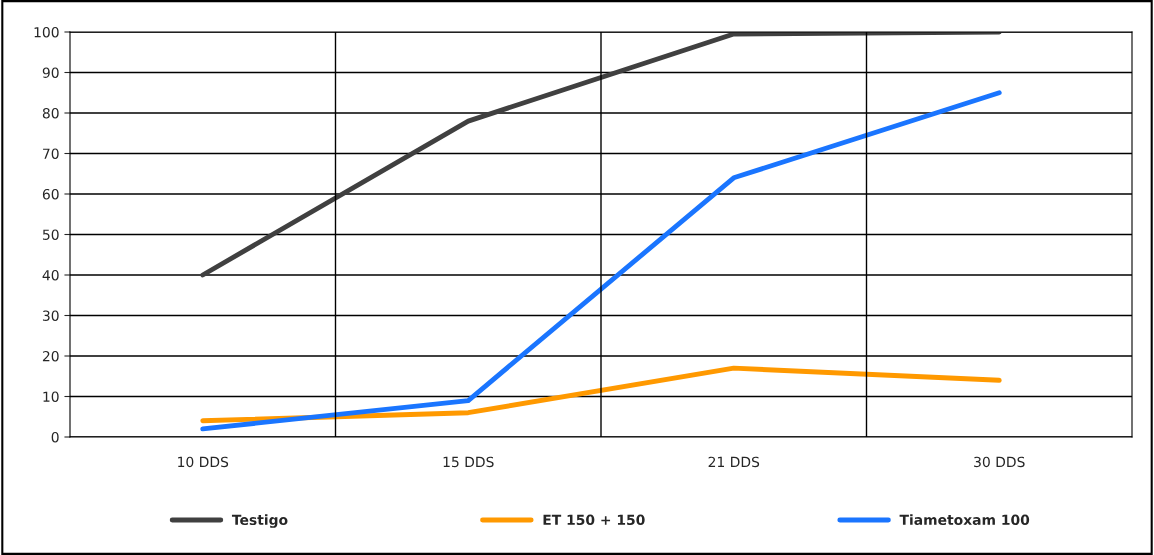 The image size is (1154, 555). I want to click on y-tick-label: 40, so click(50, 275).